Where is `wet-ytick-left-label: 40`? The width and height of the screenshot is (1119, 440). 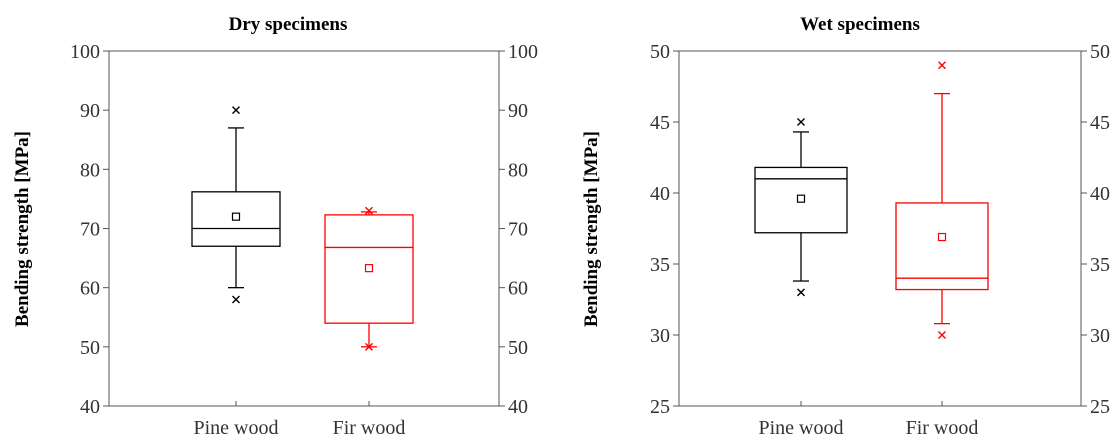 wet-ytick-left-label: 40 is located at coordinates (660, 194).